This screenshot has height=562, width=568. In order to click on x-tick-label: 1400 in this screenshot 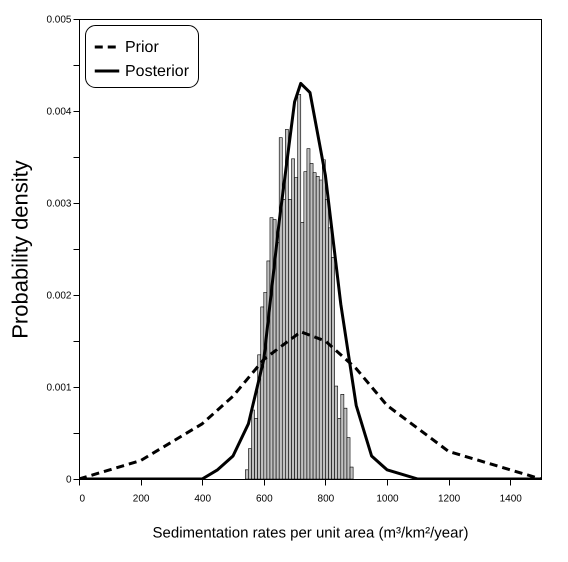, I will do `click(511, 499)`.